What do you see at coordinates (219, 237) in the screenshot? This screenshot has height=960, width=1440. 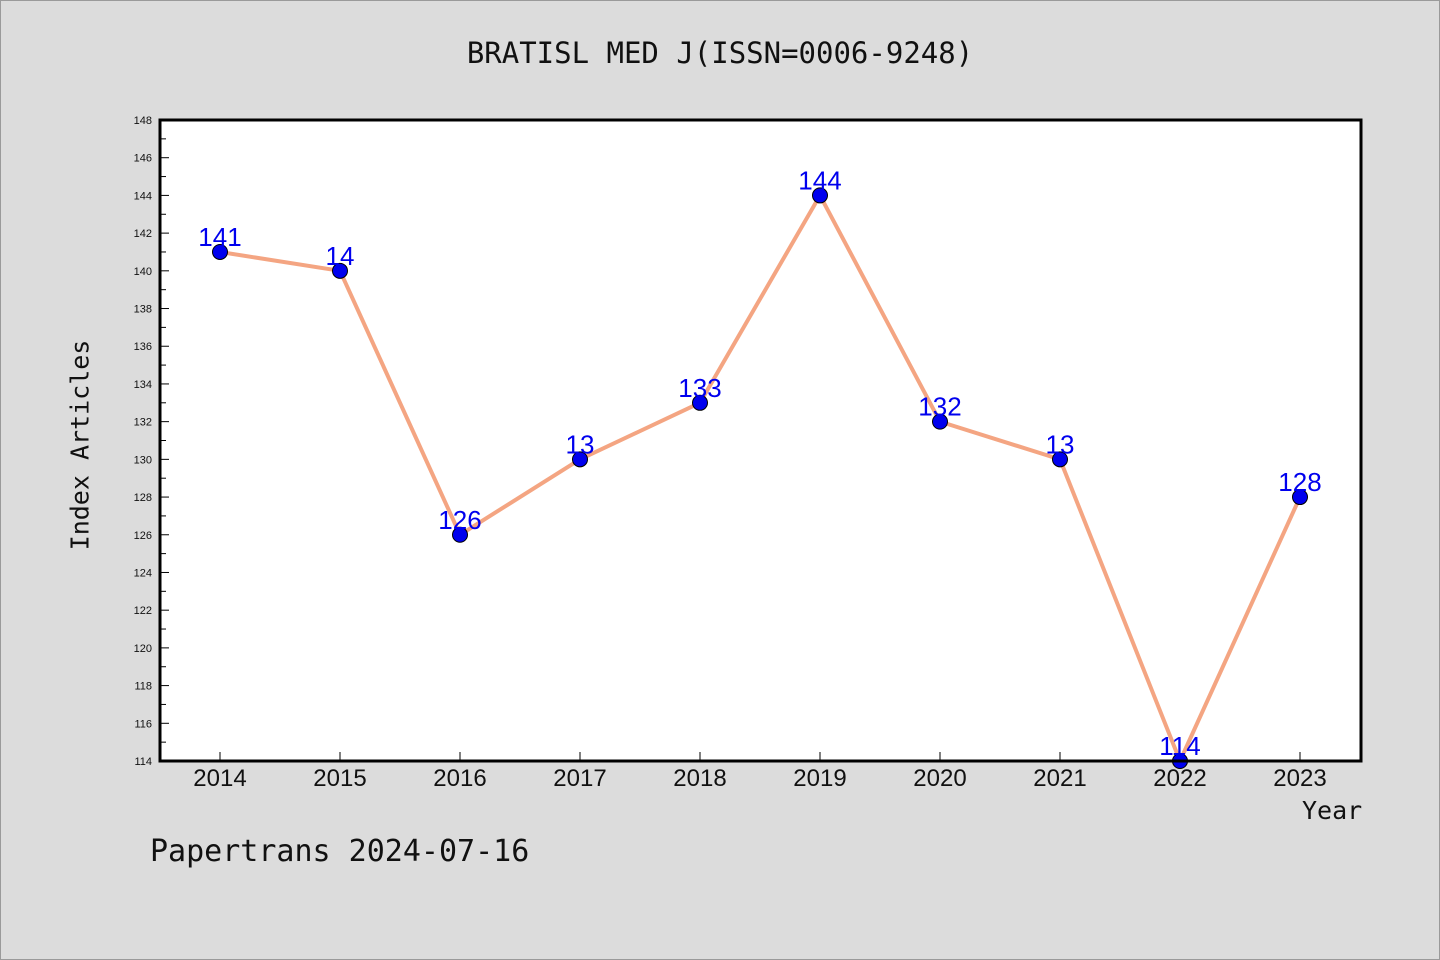 I see `data-label: 141` at bounding box center [219, 237].